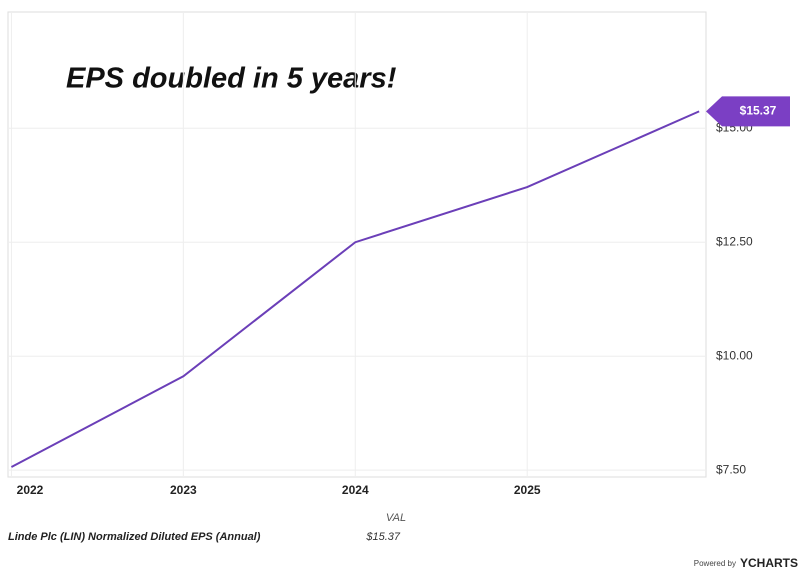 This screenshot has height=585, width=800. I want to click on y-tick-label: $12.50, so click(734, 241).